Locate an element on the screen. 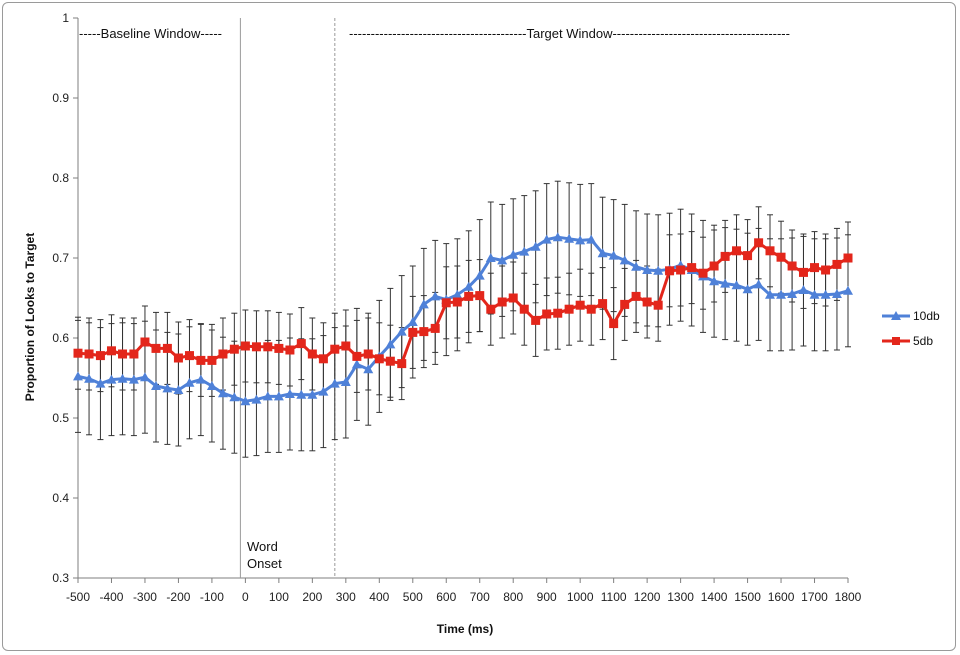  x-tick-label: 1500 is located at coordinates (747, 597).